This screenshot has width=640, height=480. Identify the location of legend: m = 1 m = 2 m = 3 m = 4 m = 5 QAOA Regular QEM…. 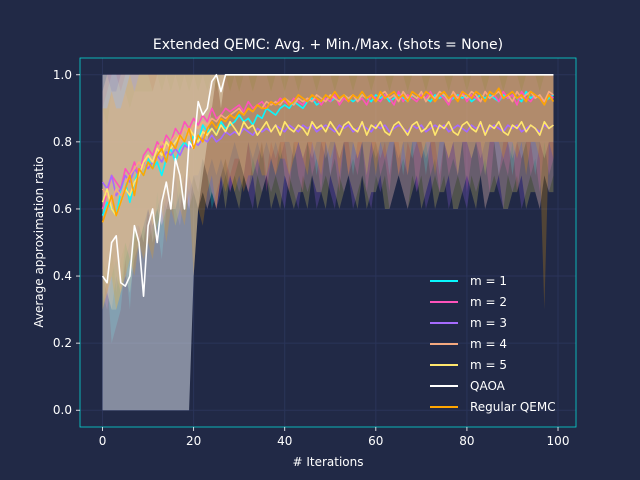
(493, 344).